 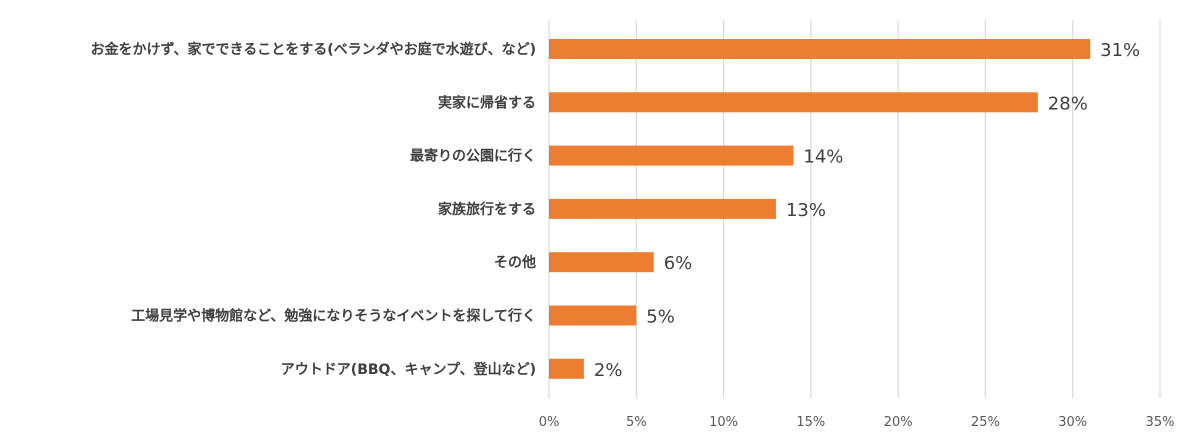 I want to click on x-tick-label: 30%, so click(x=1072, y=422).